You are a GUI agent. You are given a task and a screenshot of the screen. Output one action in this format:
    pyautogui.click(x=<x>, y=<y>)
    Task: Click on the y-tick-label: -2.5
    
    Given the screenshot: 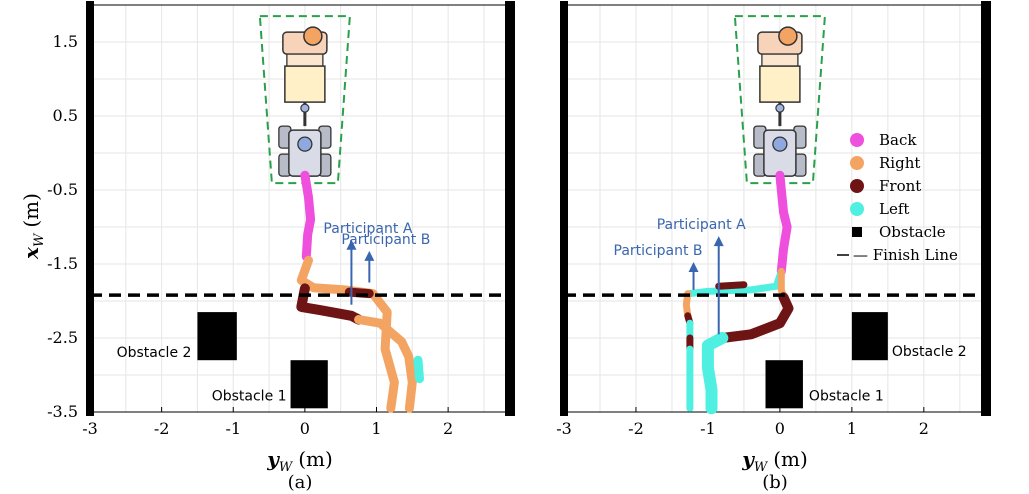 What is the action you would take?
    pyautogui.click(x=62, y=337)
    